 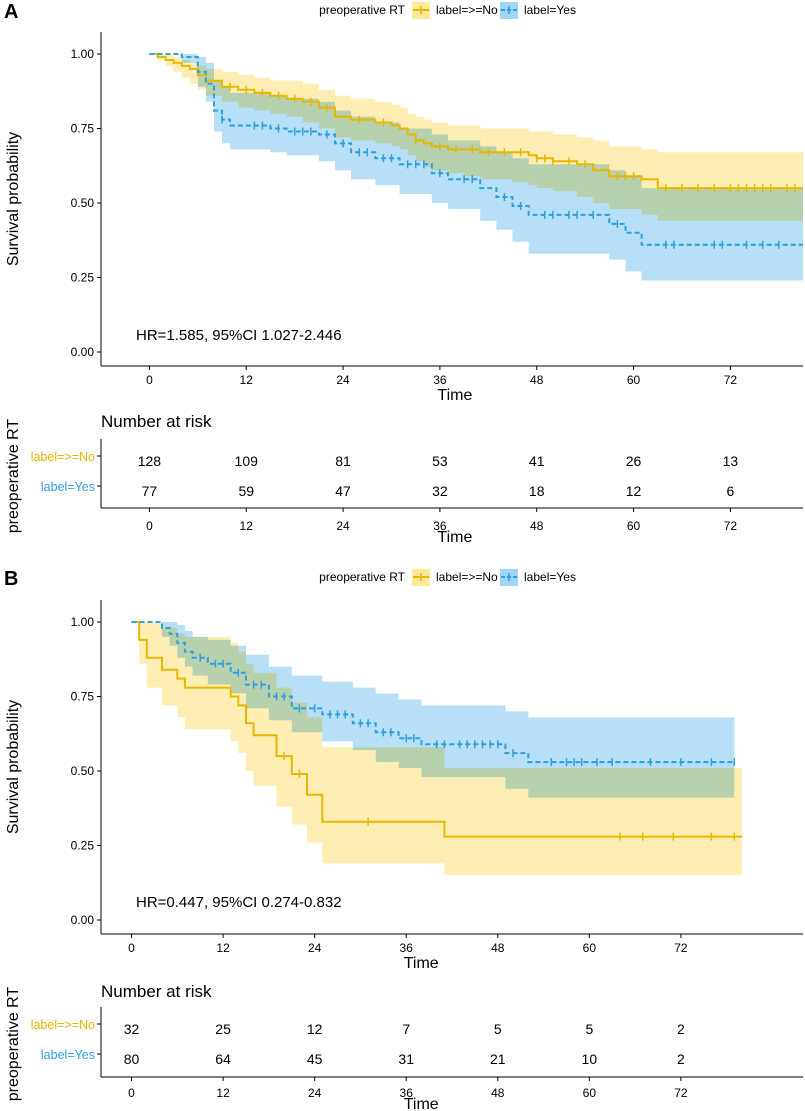 What do you see at coordinates (343, 461) in the screenshot?
I see `risk-count: 81` at bounding box center [343, 461].